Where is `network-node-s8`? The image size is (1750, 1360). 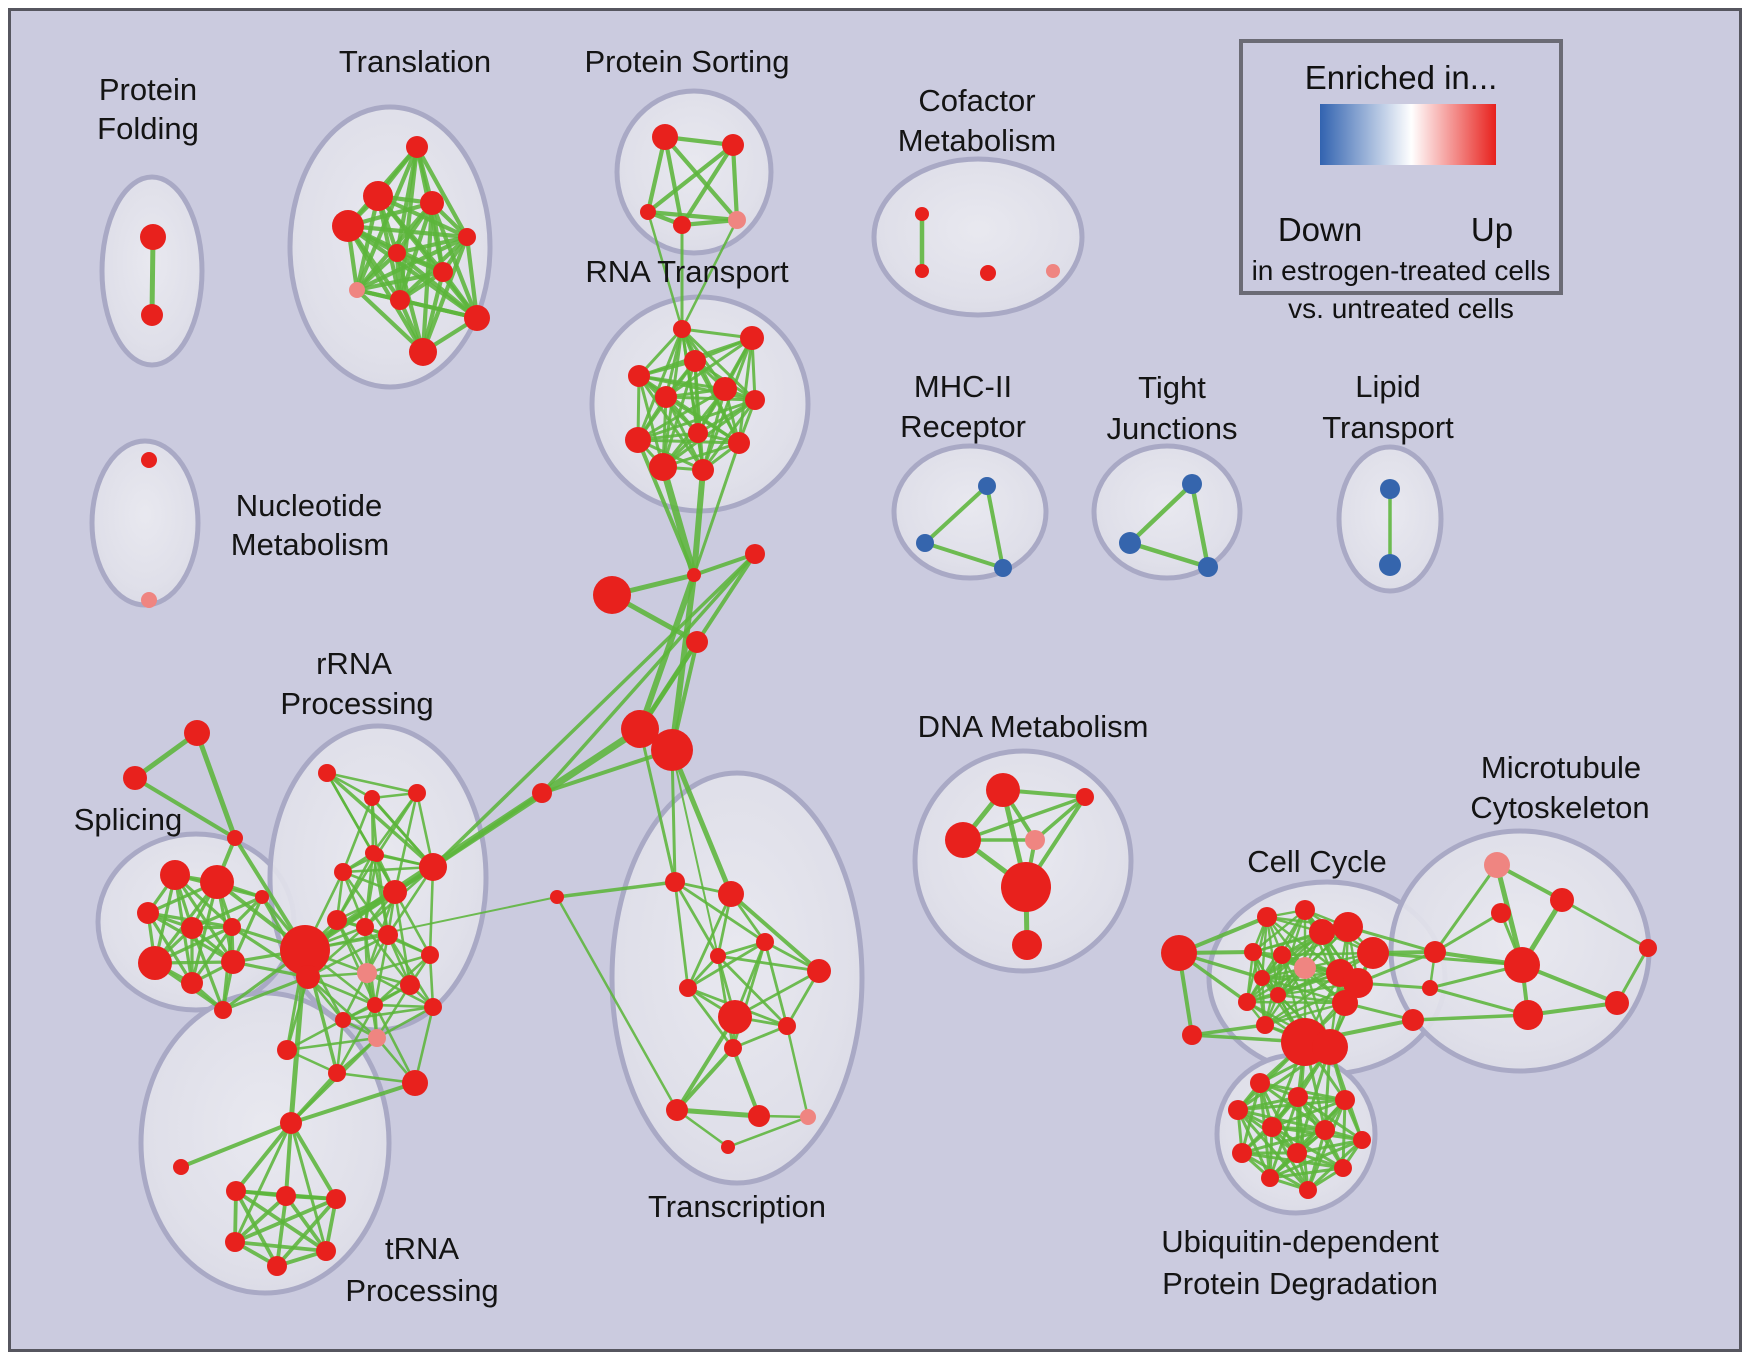
network-node-s8 is located at coordinates (233, 962).